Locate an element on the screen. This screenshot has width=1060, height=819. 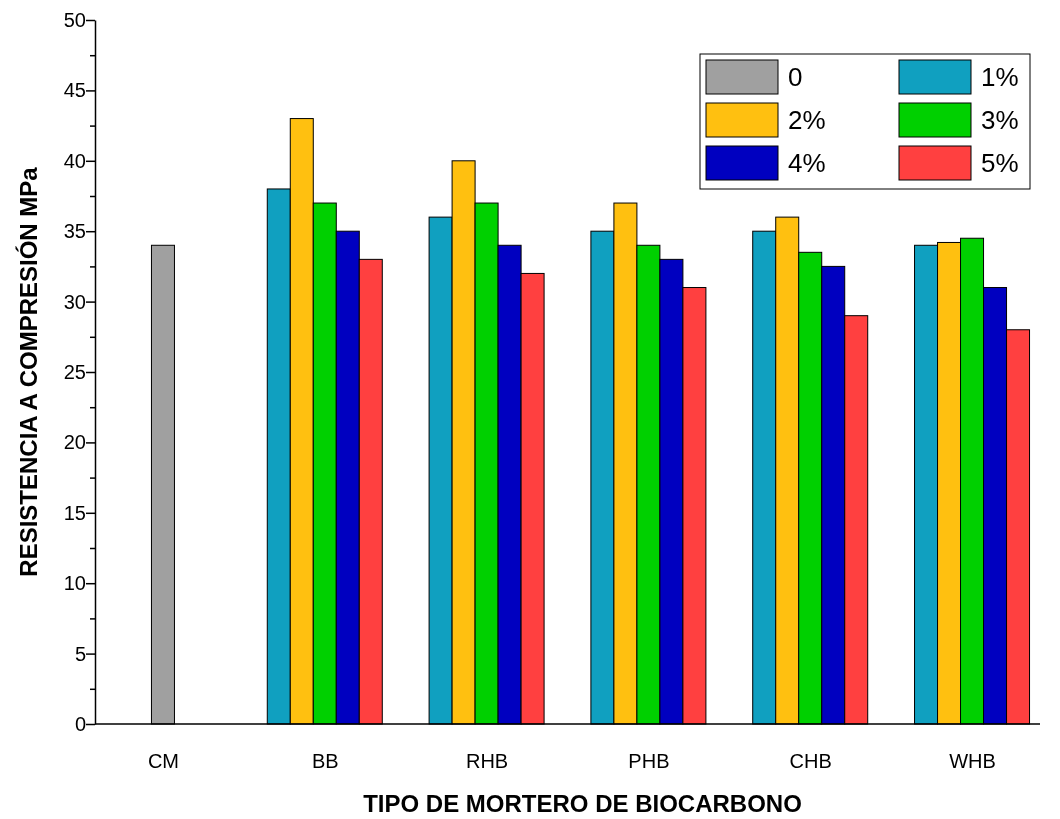
legend-label: 0 is located at coordinates (795, 77).